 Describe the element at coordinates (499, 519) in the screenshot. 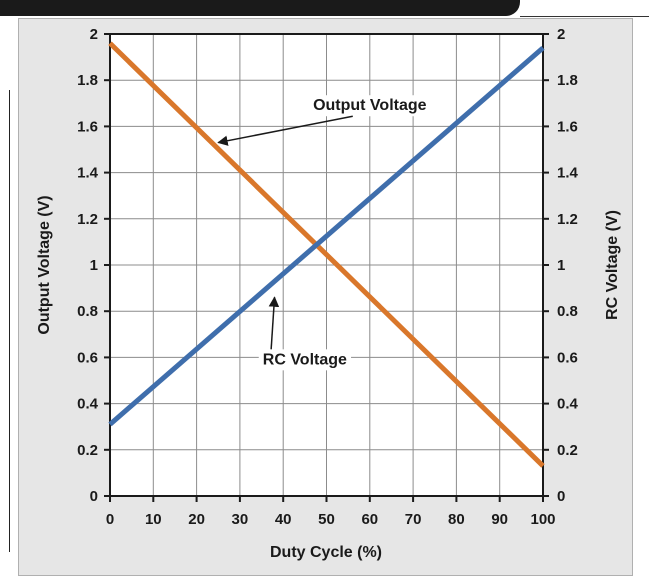

I see `x-tick-label: 90` at that location.